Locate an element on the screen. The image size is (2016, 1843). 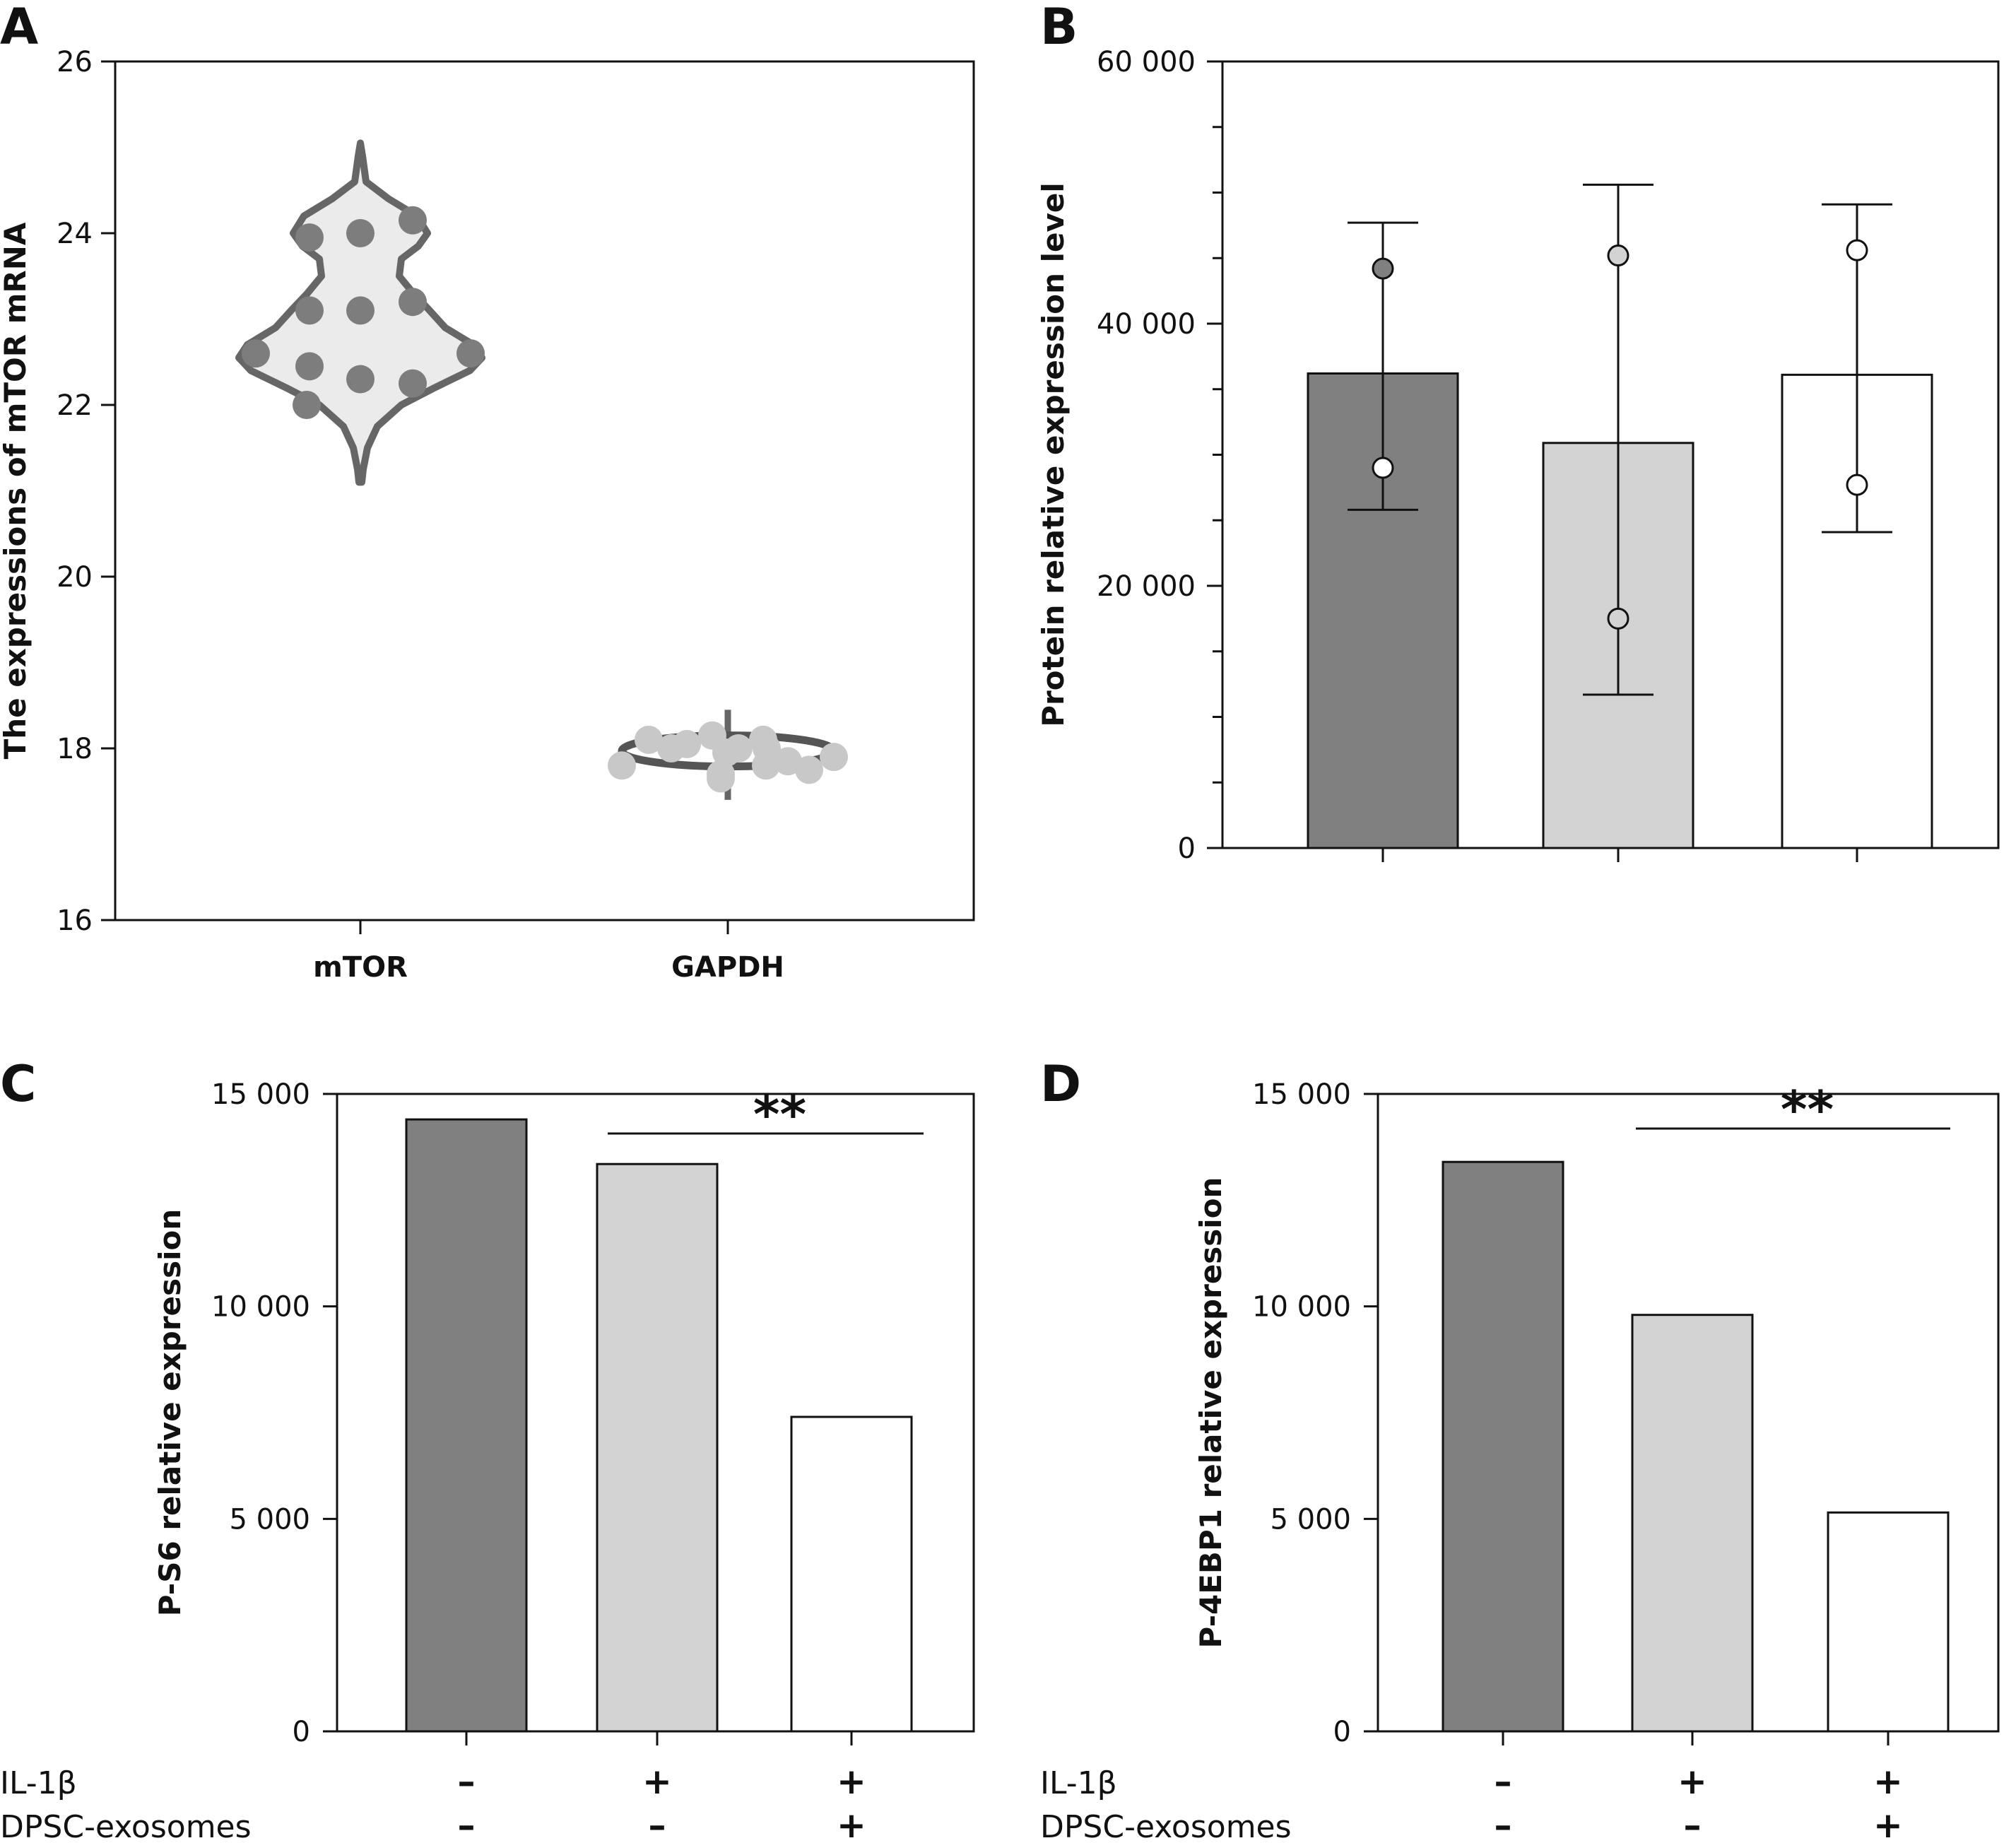
y-tick-label: 16 is located at coordinates (75, 921).